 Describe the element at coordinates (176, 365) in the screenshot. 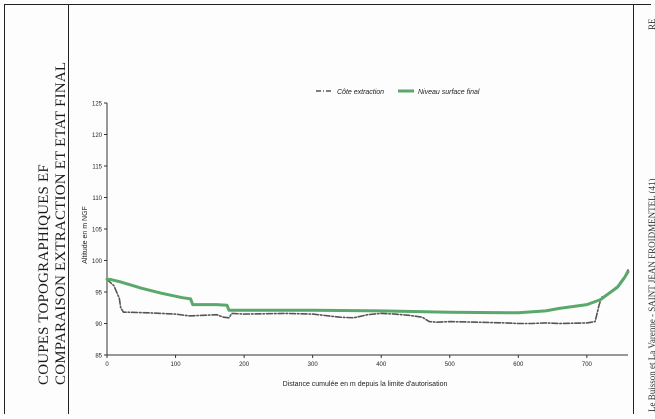

I see `x-tick-label: 100` at that location.